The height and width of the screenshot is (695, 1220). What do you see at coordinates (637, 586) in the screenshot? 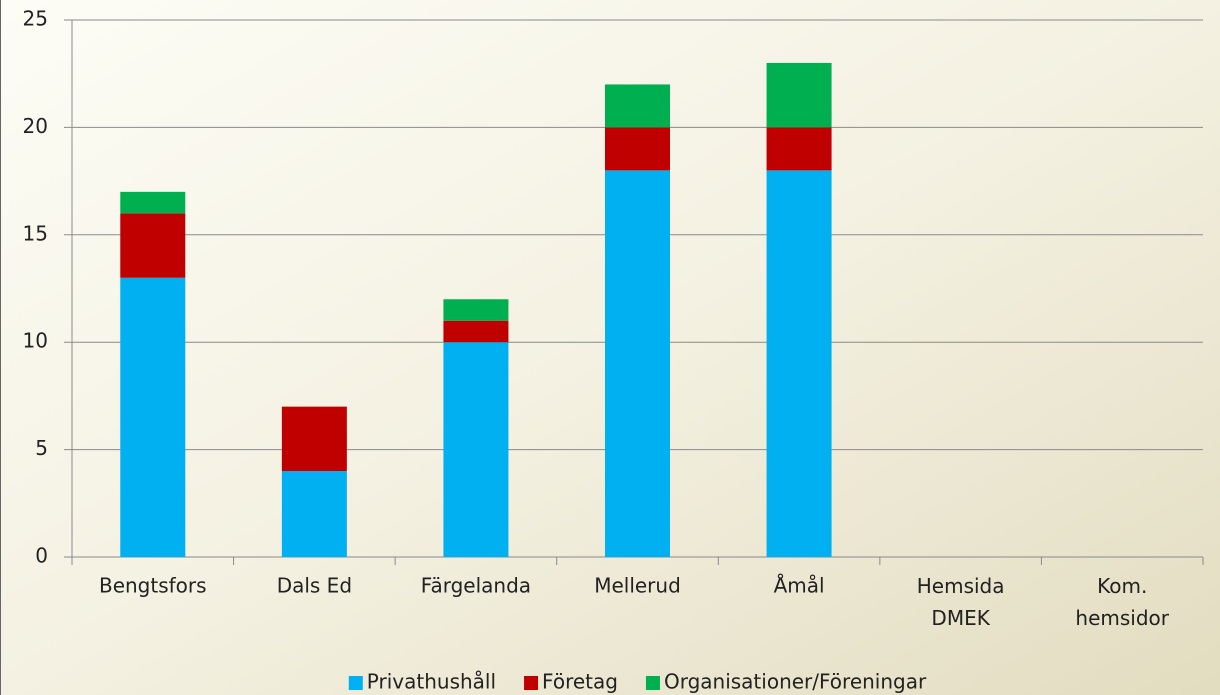
I see `x-tick-label: Mellerud` at bounding box center [637, 586].